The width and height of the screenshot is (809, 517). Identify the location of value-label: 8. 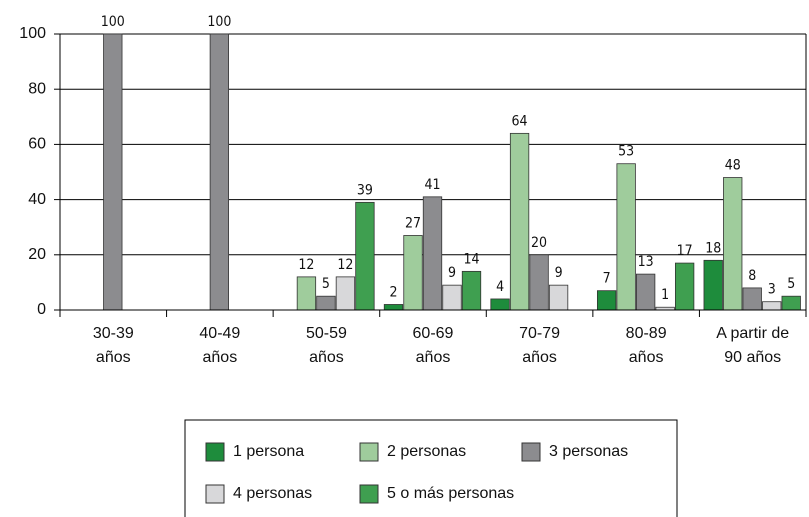
(752, 276).